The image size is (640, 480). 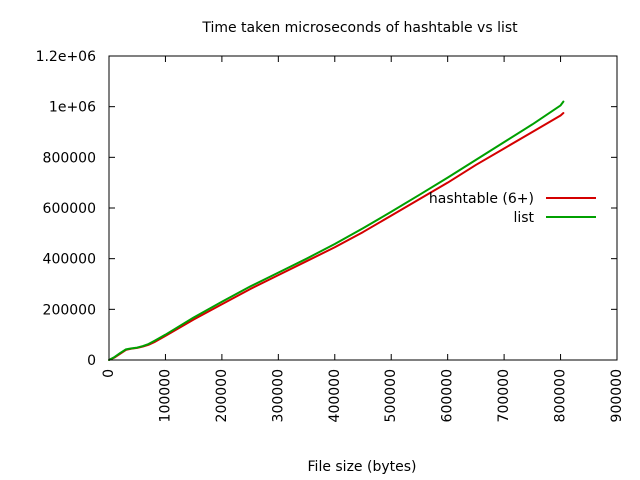 I want to click on legend-item-list: list, so click(x=554, y=218).